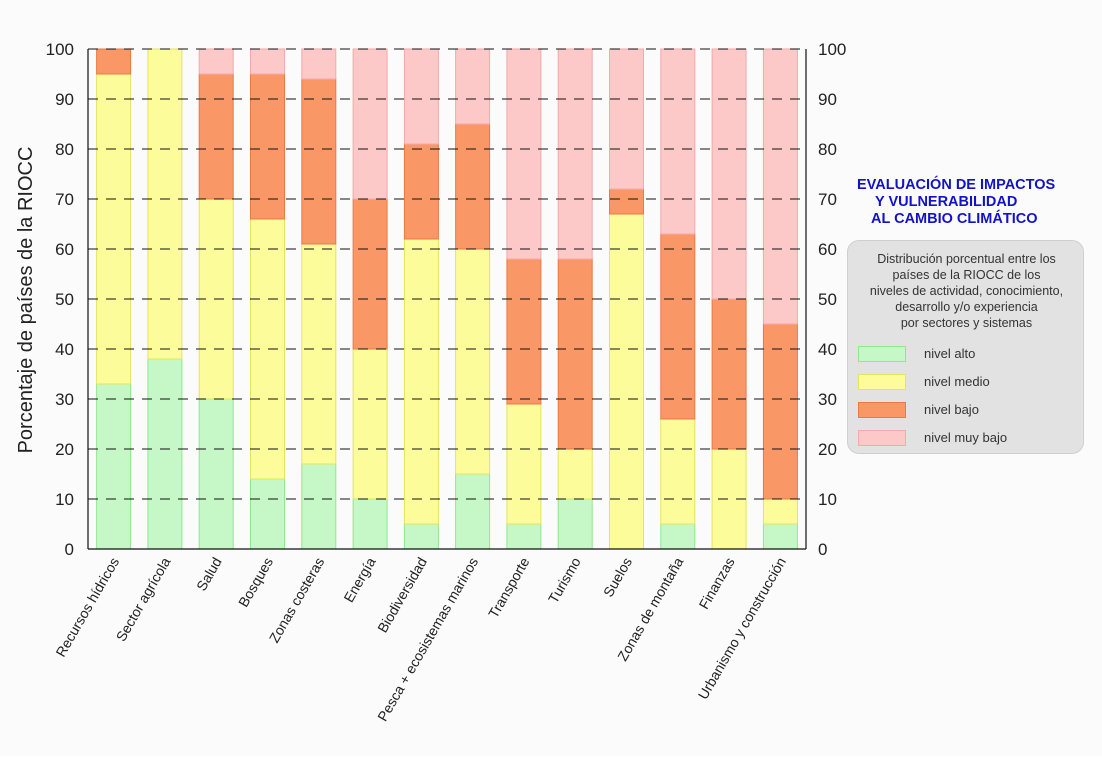 Image resolution: width=1102 pixels, height=761 pixels. Describe the element at coordinates (827, 499) in the screenshot. I see `y-tick-right-10: 10` at that location.